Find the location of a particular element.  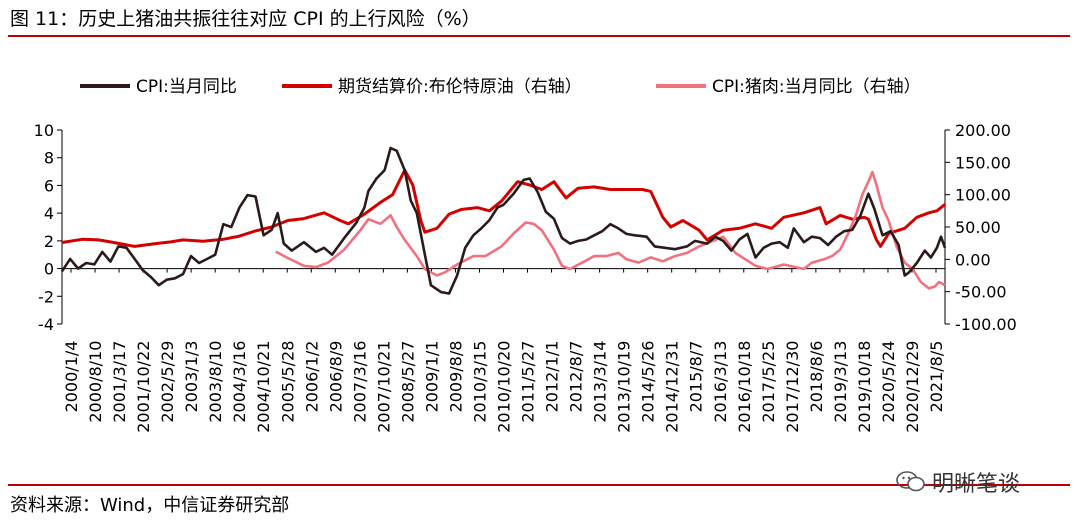

series-line-brent is located at coordinates (503, 208).